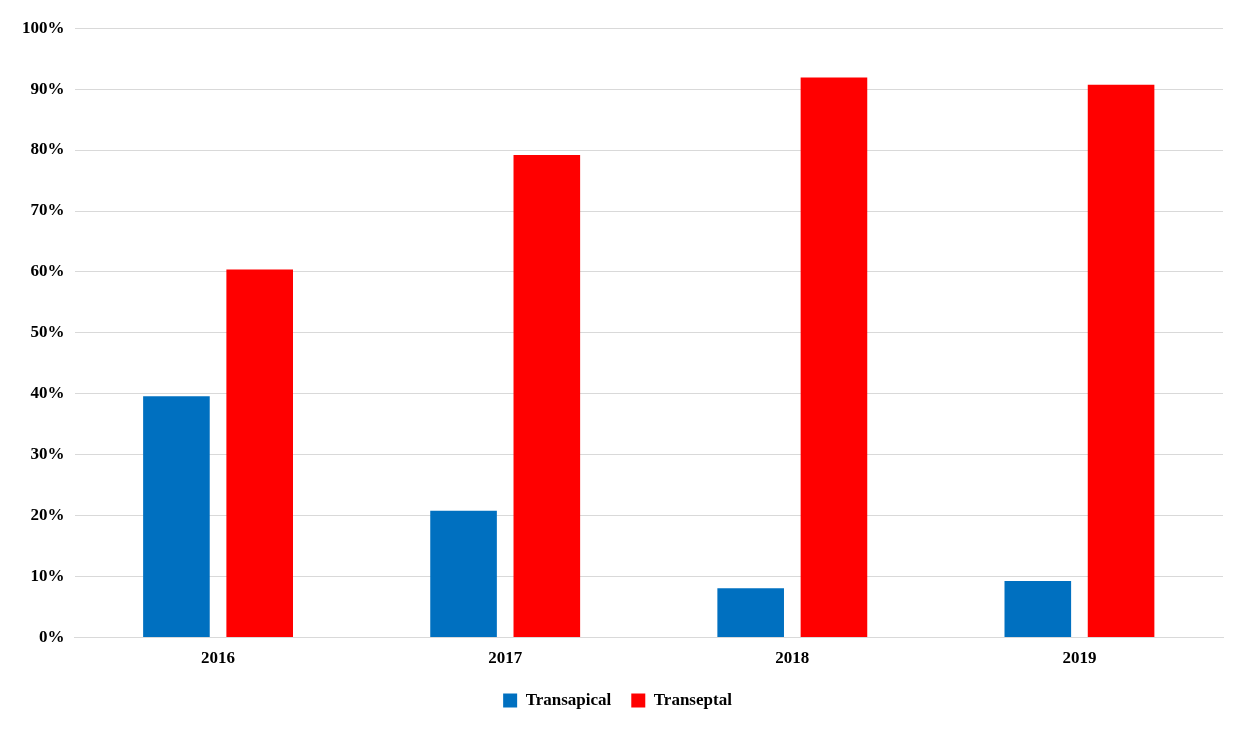 This screenshot has width=1247, height=733. Describe the element at coordinates (693, 699) in the screenshot. I see `legend-label: Transeptal` at that location.